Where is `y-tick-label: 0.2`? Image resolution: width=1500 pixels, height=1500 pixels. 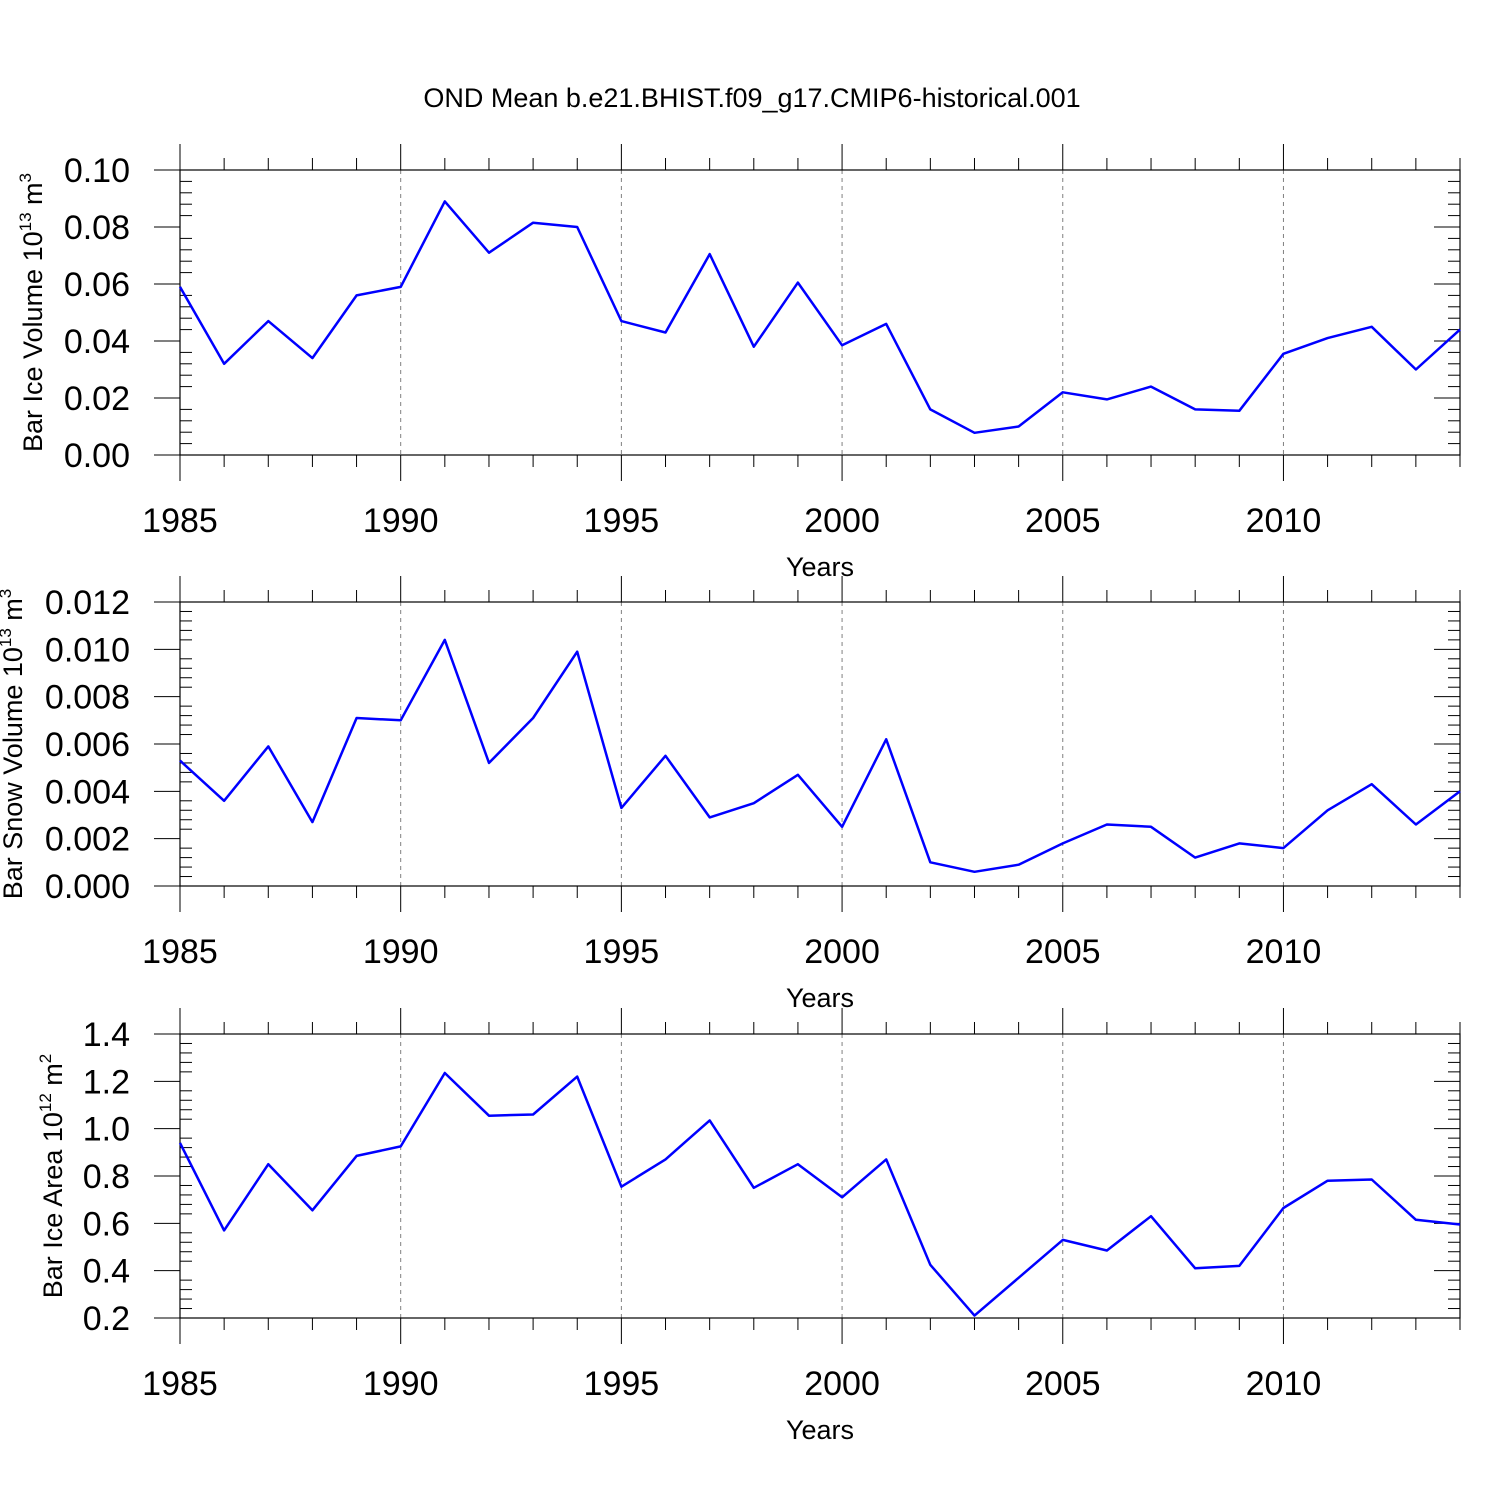 y-tick-label: 0.2 is located at coordinates (106, 1319).